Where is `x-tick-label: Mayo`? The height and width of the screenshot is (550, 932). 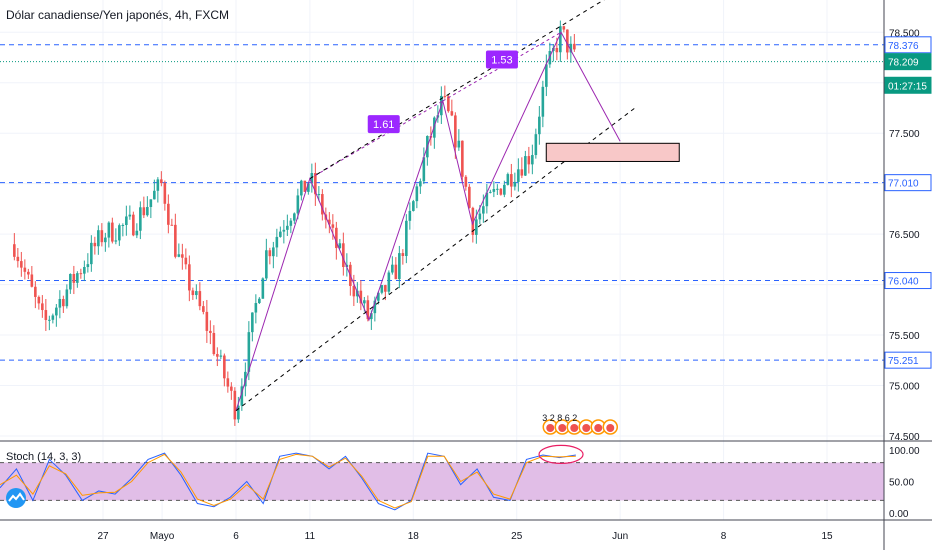 x-tick-label: Mayo is located at coordinates (162, 536).